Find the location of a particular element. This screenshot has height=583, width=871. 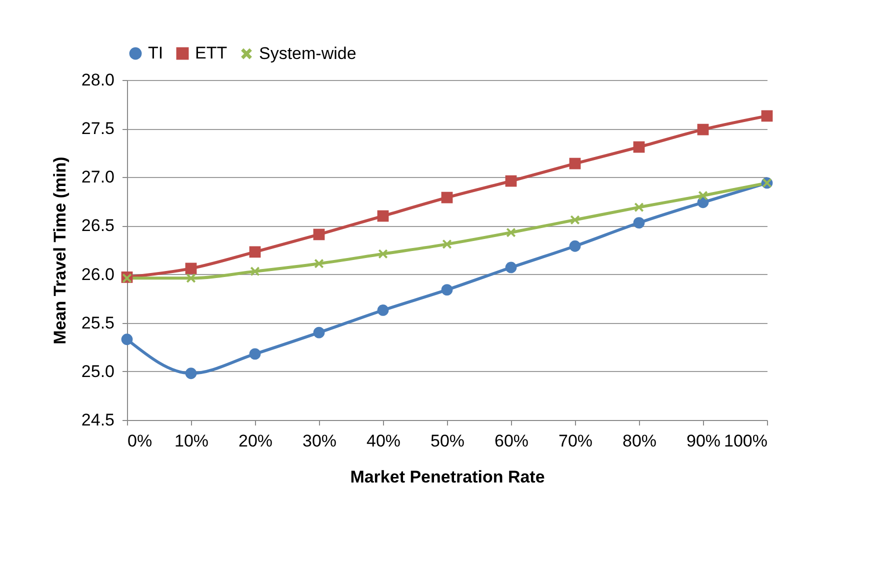

y-tick-label: 28.0 is located at coordinates (97, 80).